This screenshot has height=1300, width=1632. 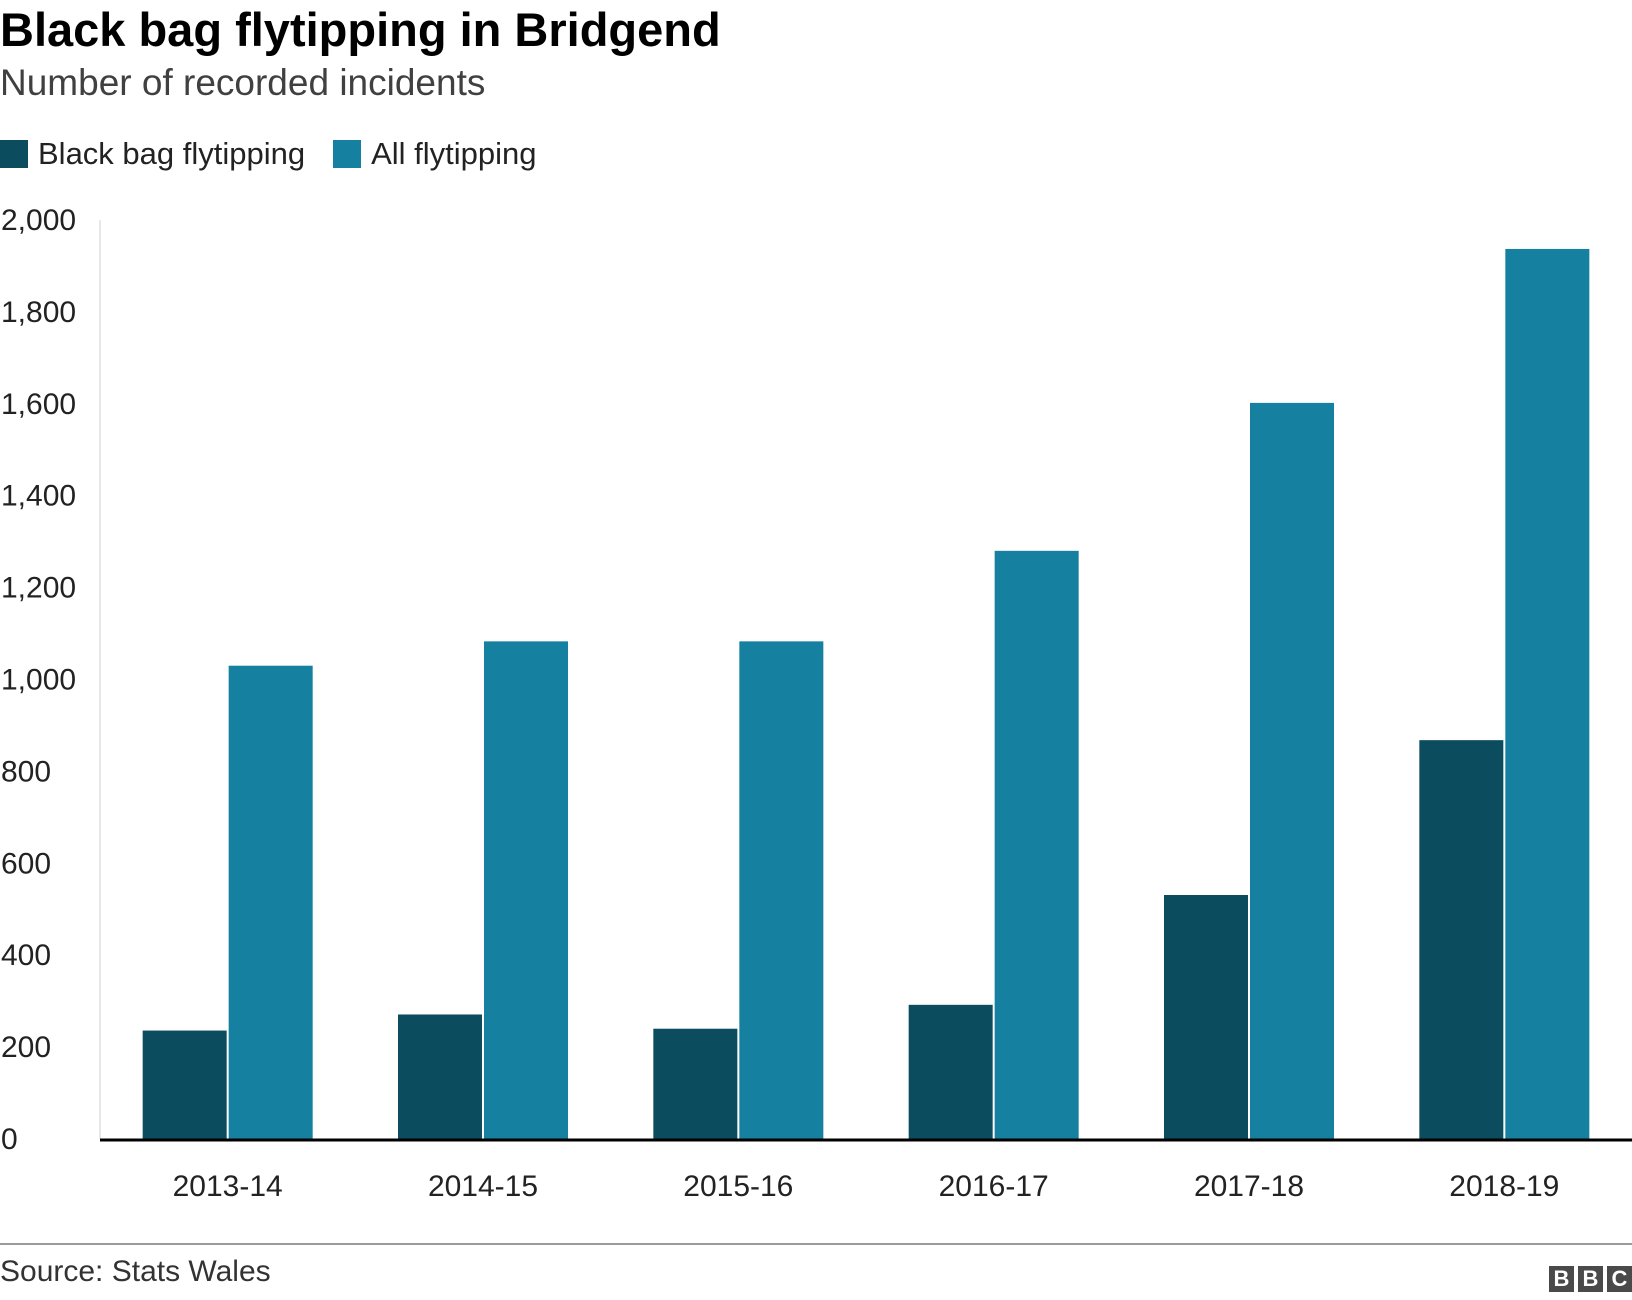 What do you see at coordinates (816, 1244) in the screenshot?
I see `footer-divider` at bounding box center [816, 1244].